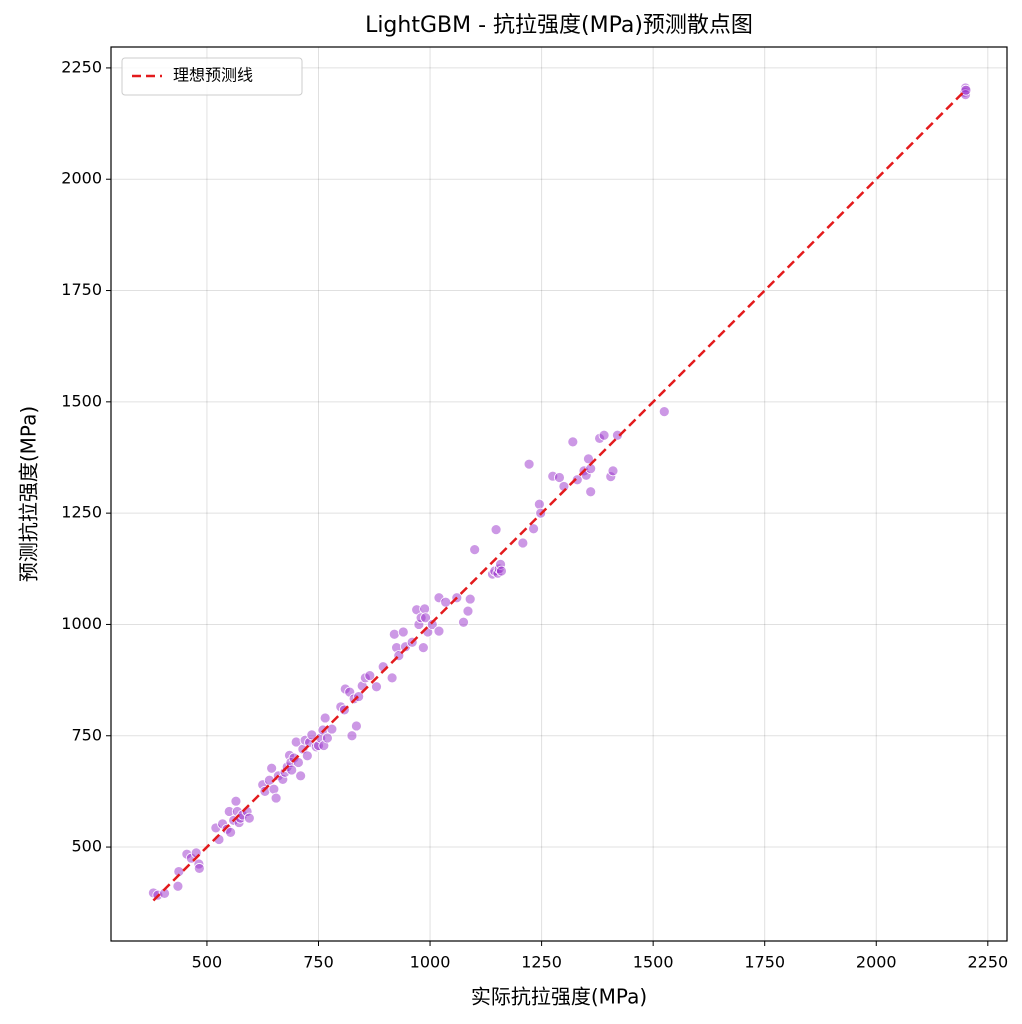 This screenshot has width=1022, height=1024. I want to click on y-tick-label: 2000, so click(81, 178).